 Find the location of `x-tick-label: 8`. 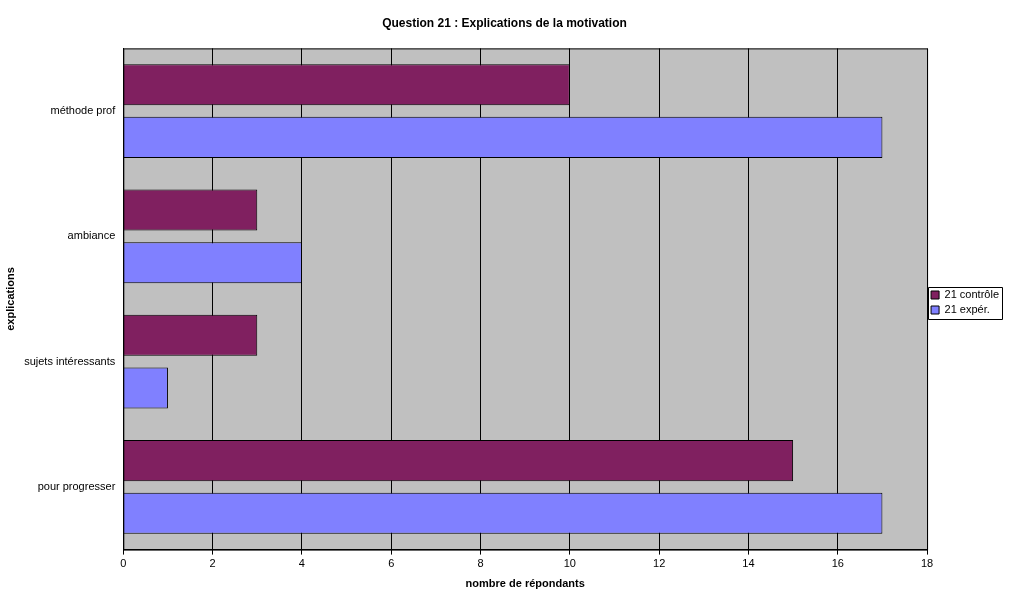

x-tick-label: 8 is located at coordinates (480, 563).